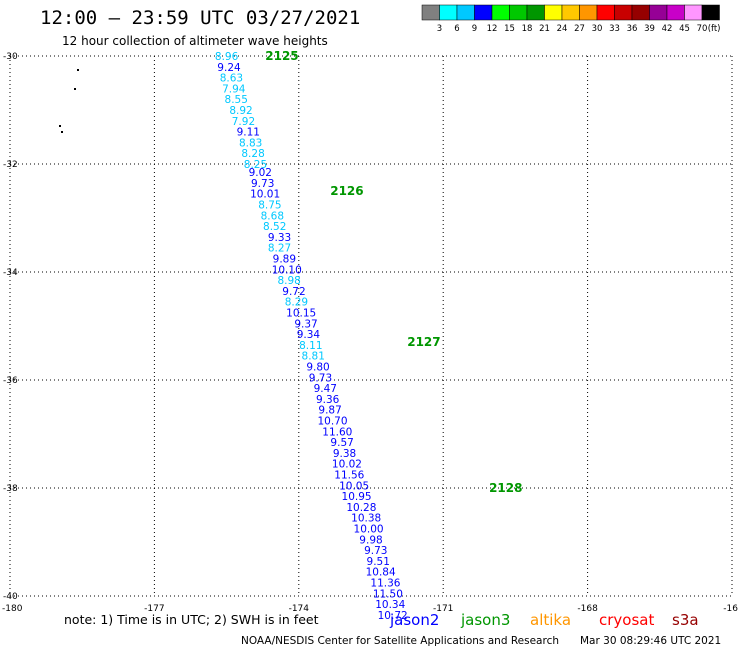  What do you see at coordinates (349, 476) in the screenshot?
I see `swh-point-label: 11.56` at bounding box center [349, 476].